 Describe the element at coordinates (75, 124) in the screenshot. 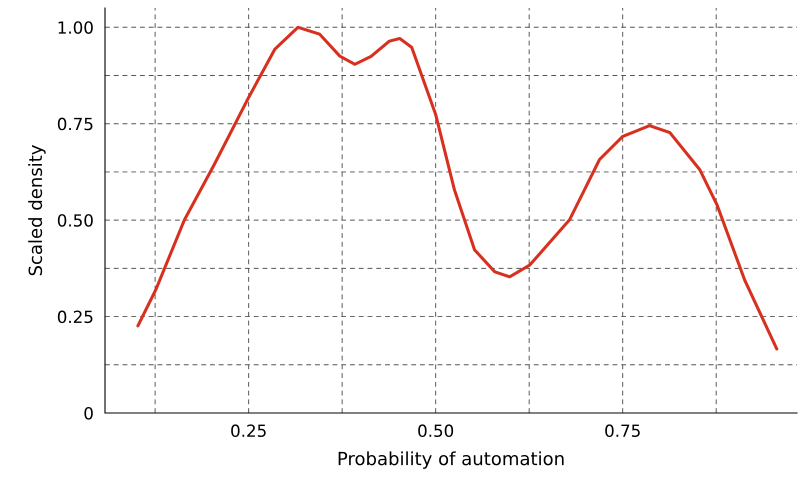

I see `y-tick-label: 0.75` at that location.